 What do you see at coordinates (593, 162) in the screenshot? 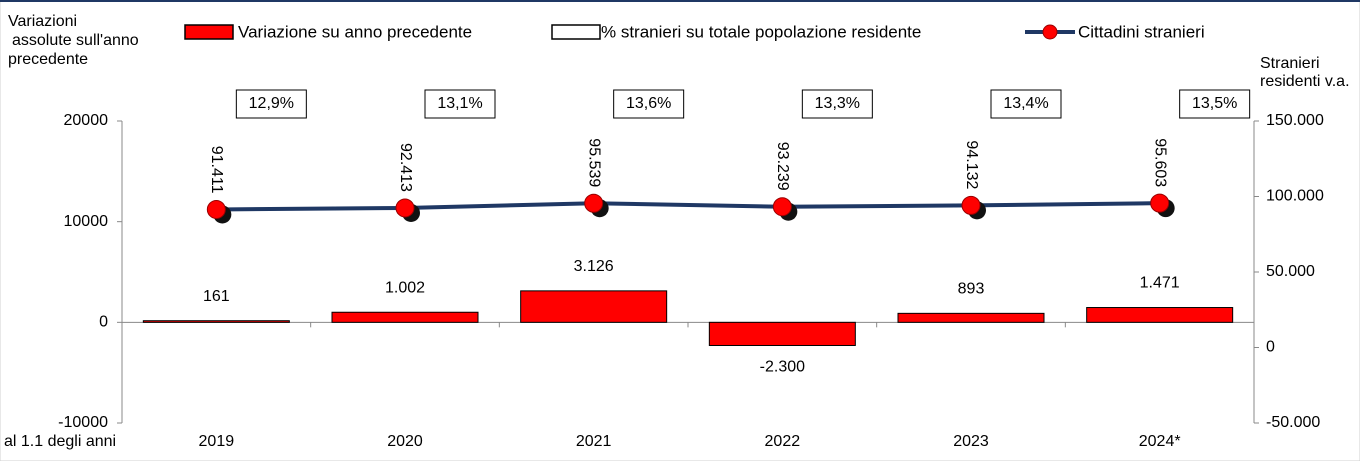
I see `line-value-label: 95.539` at bounding box center [593, 162].